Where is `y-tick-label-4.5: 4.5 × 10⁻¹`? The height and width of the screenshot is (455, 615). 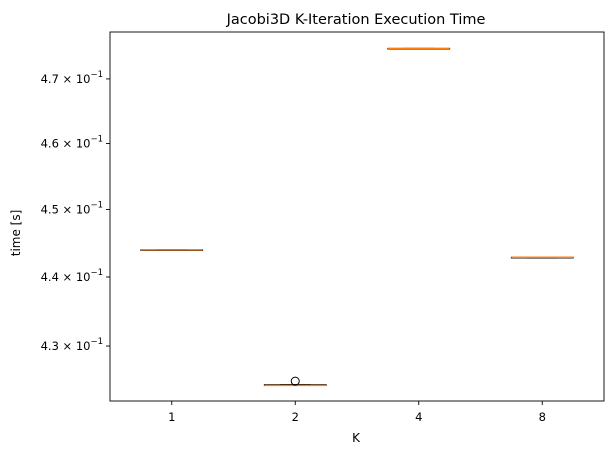
y-tick-label-4.5: 4.5 × 10⁻¹ is located at coordinates (72, 209).